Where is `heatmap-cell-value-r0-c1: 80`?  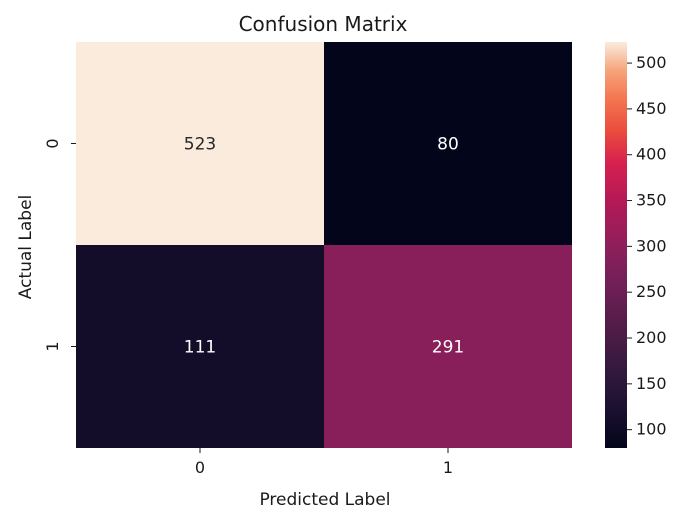
heatmap-cell-value-r0-c1: 80 is located at coordinates (448, 145).